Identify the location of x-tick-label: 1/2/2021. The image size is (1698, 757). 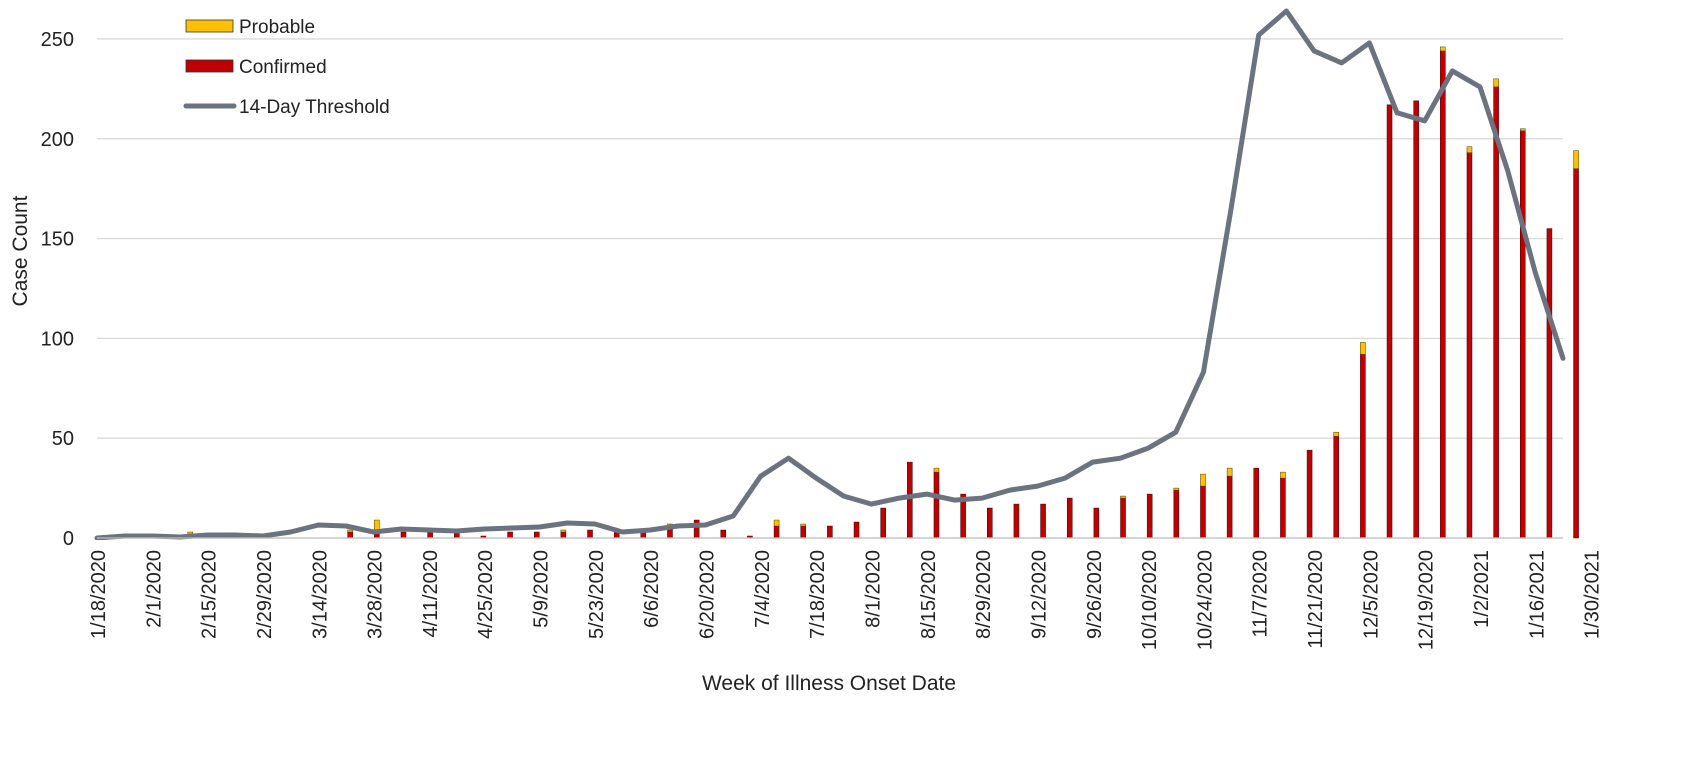
(1482, 589).